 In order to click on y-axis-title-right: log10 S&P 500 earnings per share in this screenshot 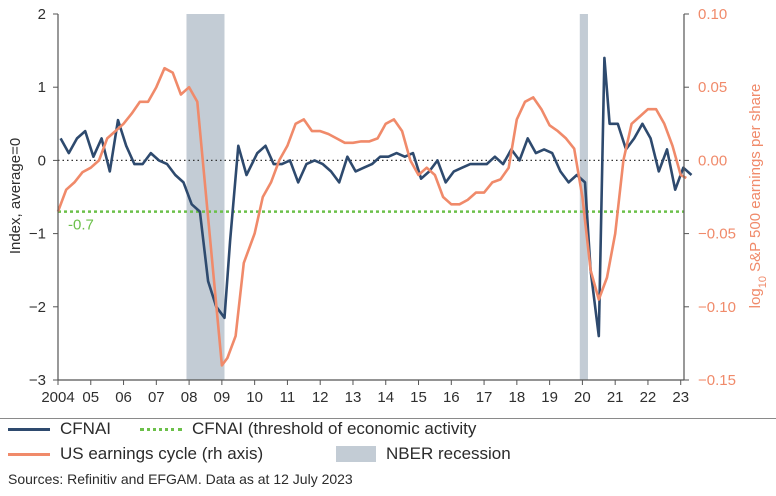, I will do `click(758, 196)`.